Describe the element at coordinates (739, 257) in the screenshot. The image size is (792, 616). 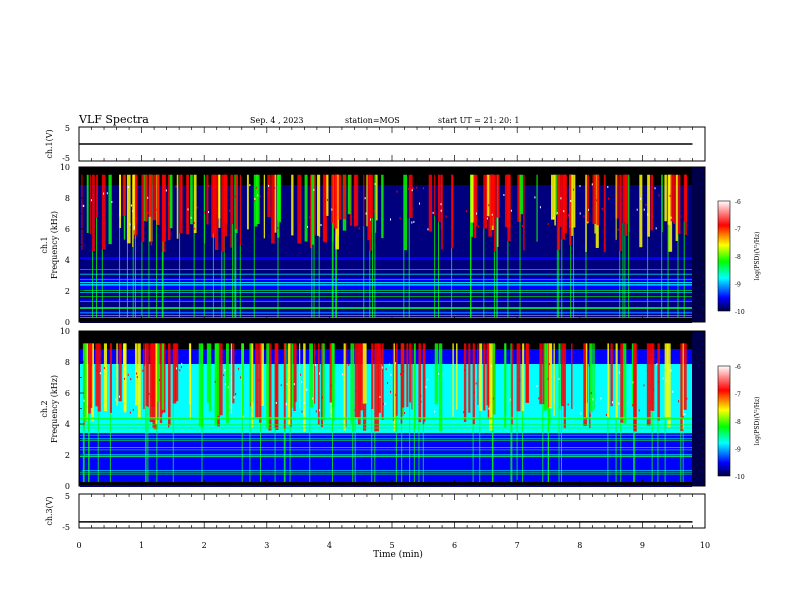
I see `colorbar-ch1: -6 -7 -8 -9 -10 log(PSD)(V²/Hz)` at that location.